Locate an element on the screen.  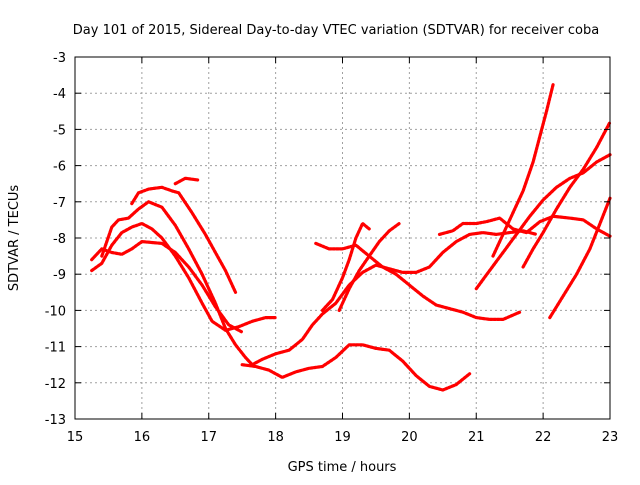
x-tick-label: 17 is located at coordinates (208, 437).